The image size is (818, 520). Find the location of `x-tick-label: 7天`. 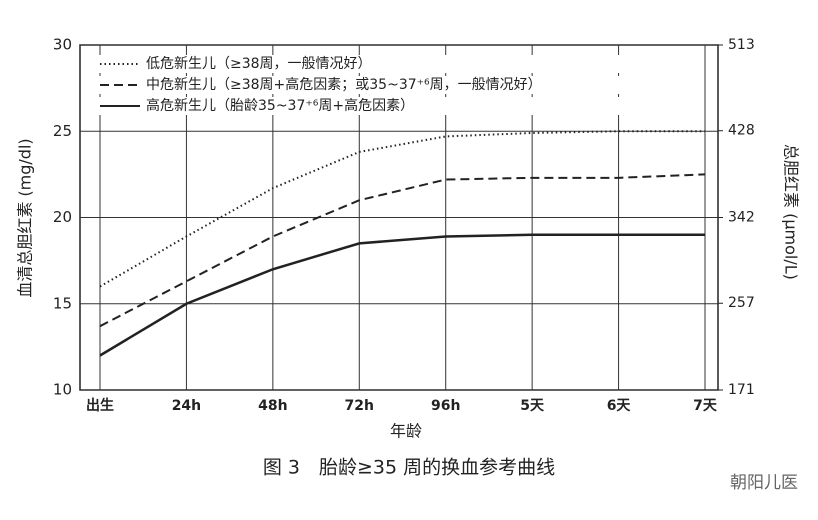

x-tick-label: 7天 is located at coordinates (705, 406).